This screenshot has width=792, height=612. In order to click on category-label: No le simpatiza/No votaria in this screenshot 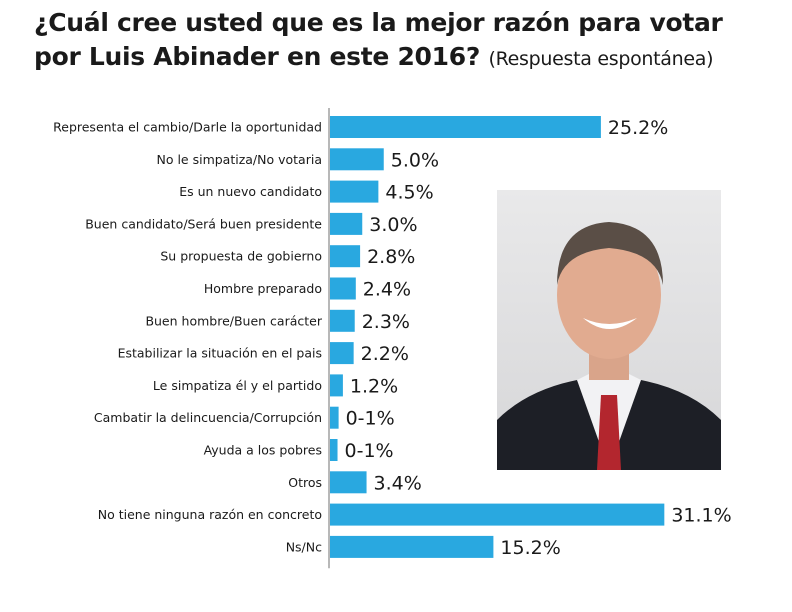, I will do `click(239, 159)`.